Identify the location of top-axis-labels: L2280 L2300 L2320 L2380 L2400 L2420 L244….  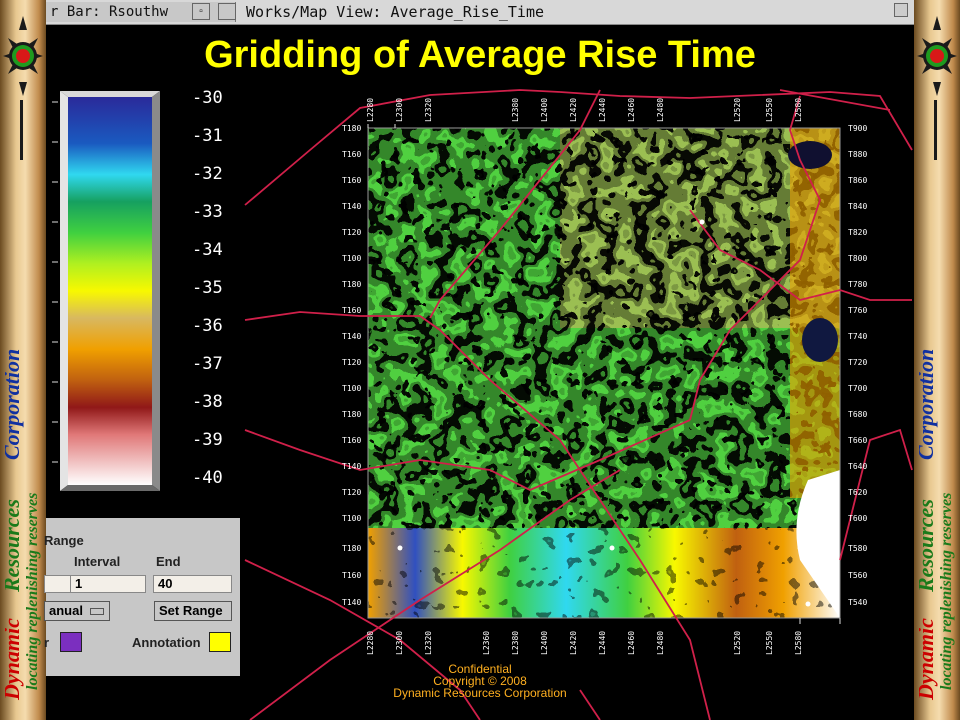
(584, 110).